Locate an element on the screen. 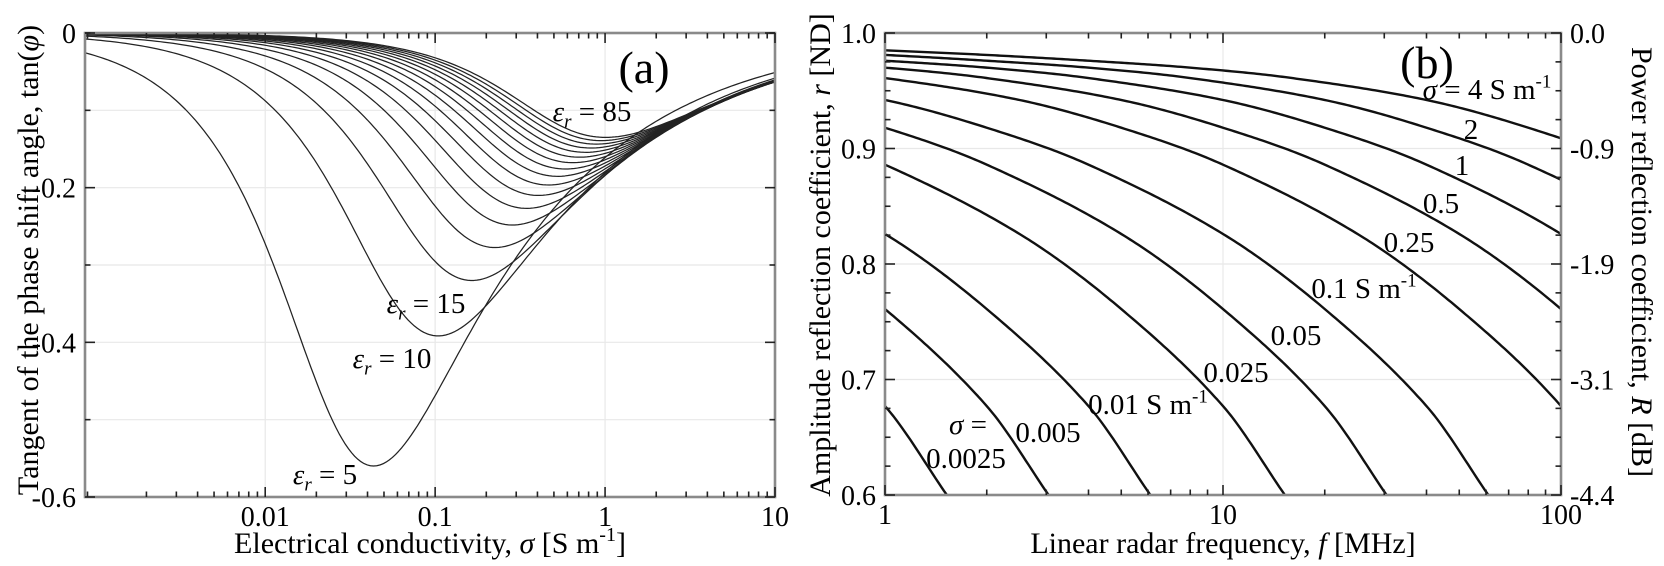 The height and width of the screenshot is (566, 1664). y-tick-label-right: 0.0 is located at coordinates (1587, 34).